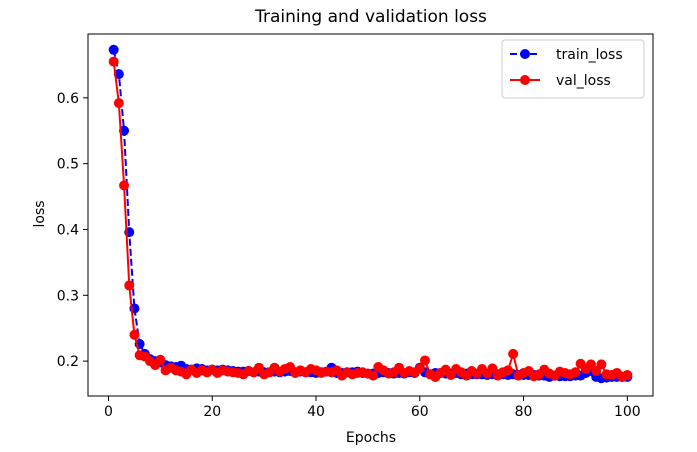 The height and width of the screenshot is (452, 697). I want to click on x-tick-label: 100, so click(627, 412).